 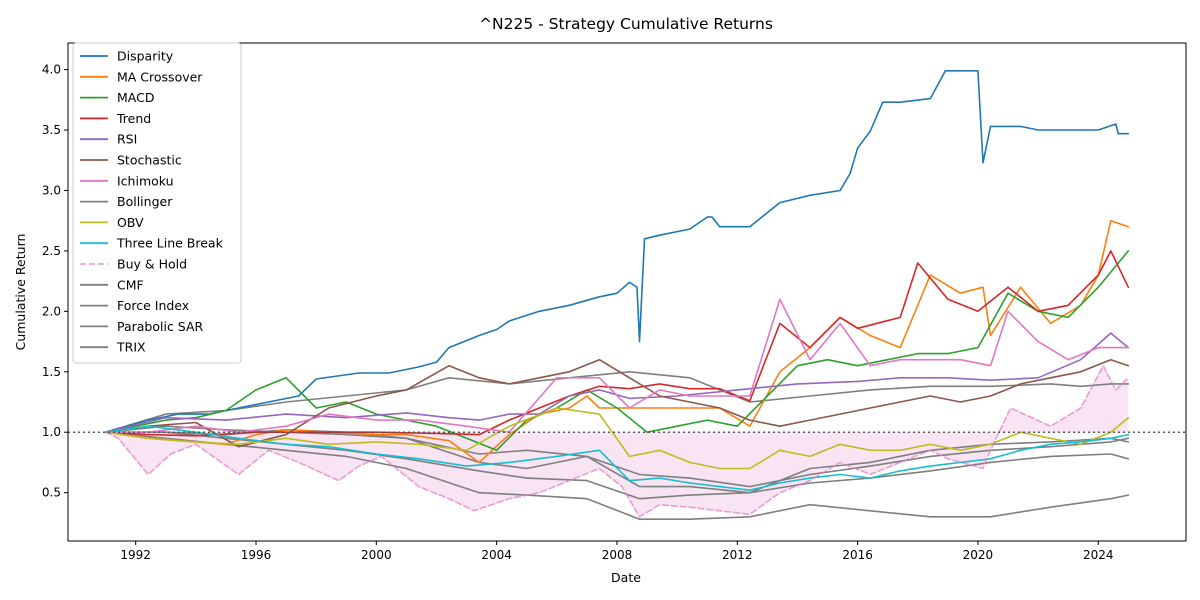 I want to click on series-line-rsi, so click(x=617, y=383).